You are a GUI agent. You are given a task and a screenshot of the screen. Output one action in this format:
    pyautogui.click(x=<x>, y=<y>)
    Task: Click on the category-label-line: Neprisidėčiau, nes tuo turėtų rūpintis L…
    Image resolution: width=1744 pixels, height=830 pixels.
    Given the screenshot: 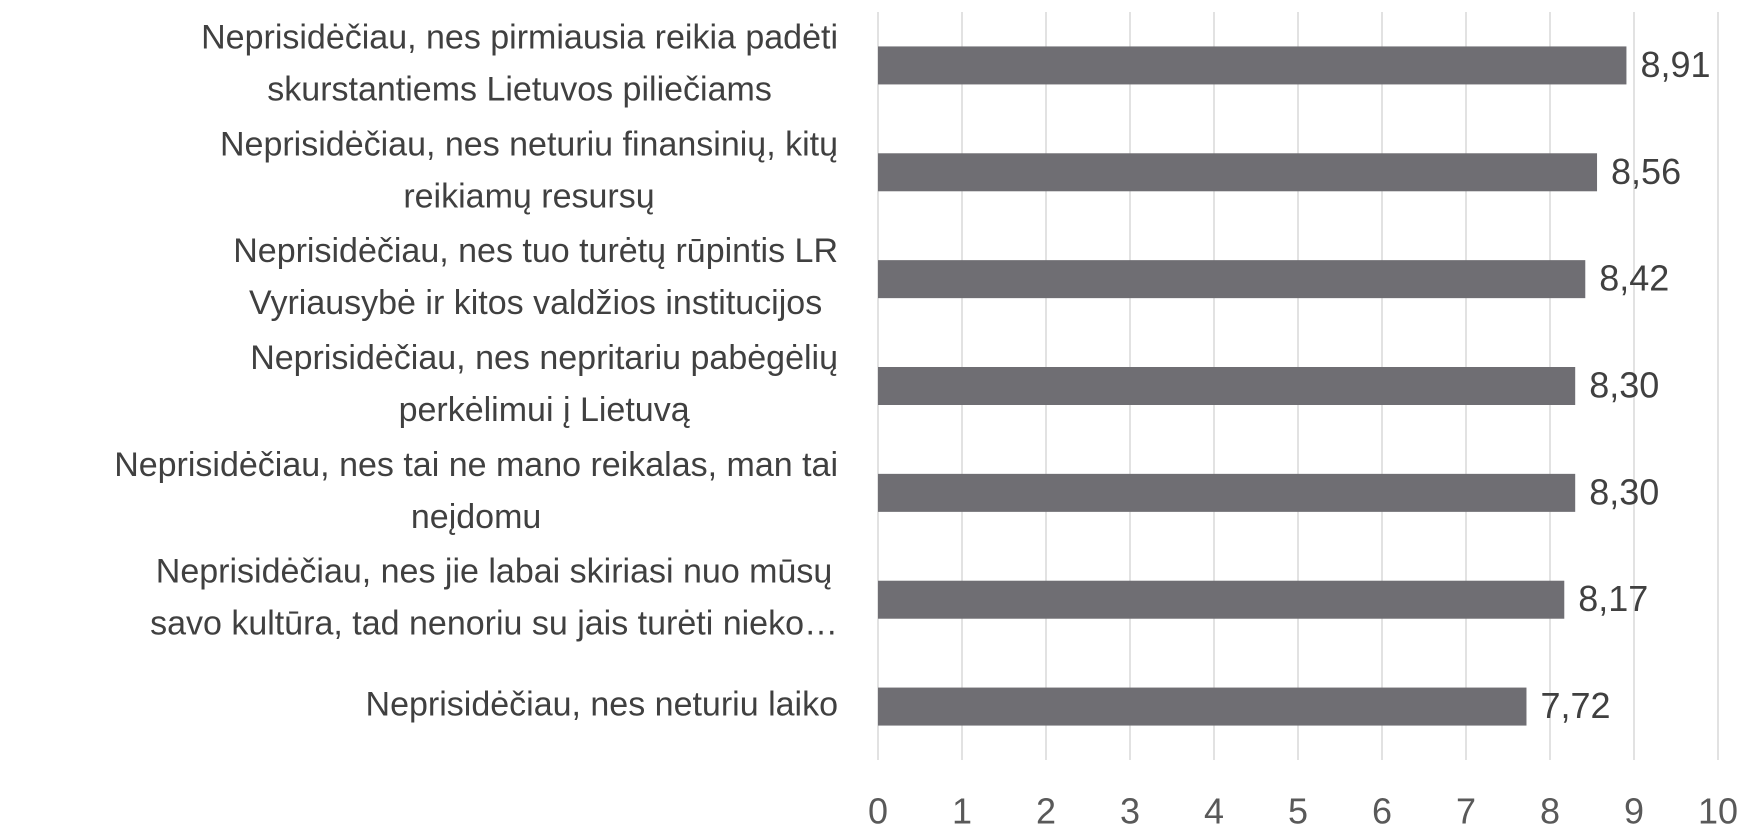 What is the action you would take?
    pyautogui.click(x=535, y=251)
    